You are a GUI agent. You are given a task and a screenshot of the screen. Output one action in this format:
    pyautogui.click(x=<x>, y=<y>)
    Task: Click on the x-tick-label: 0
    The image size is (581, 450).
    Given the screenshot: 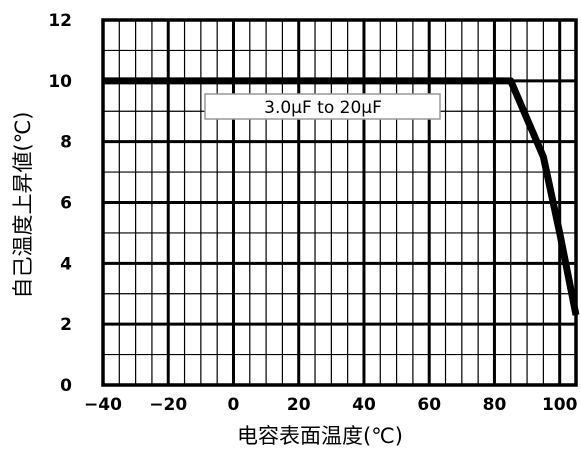 What is the action you would take?
    pyautogui.click(x=234, y=405)
    